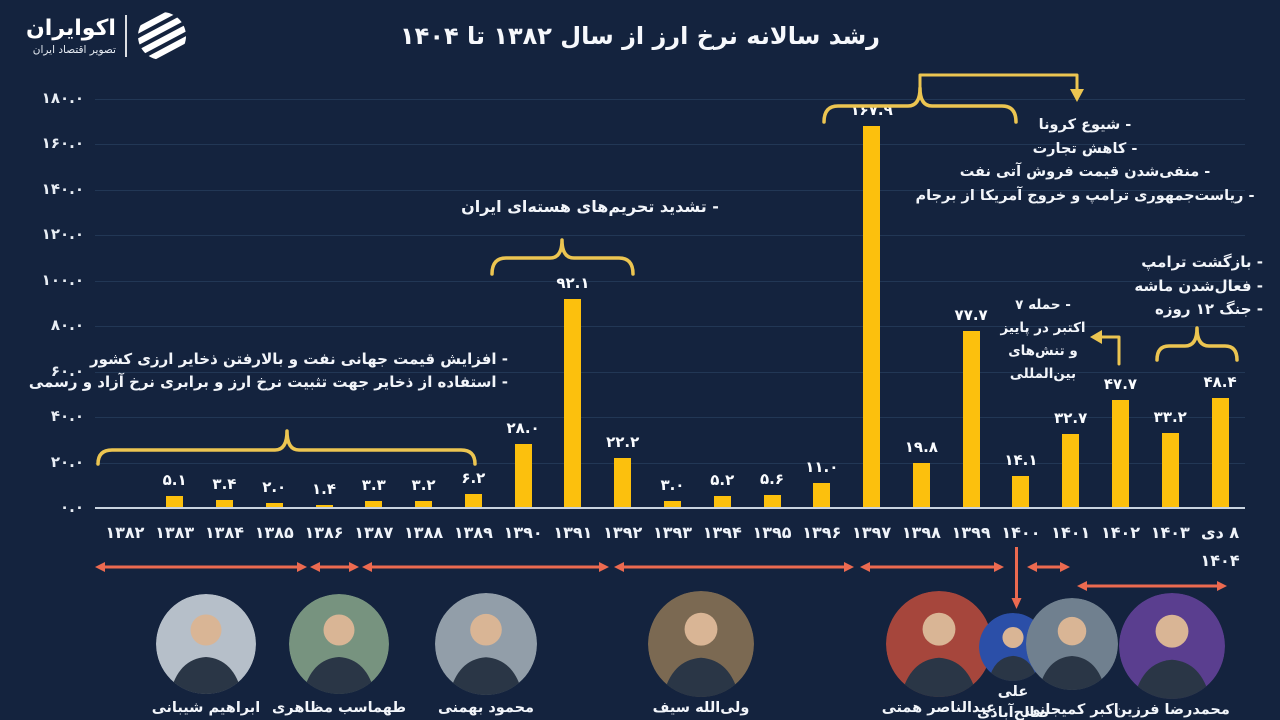 This screenshot has width=1280, height=720. What do you see at coordinates (1220, 382) in the screenshot?
I see `bar-value-label: ۴۸.۴` at bounding box center [1220, 382].